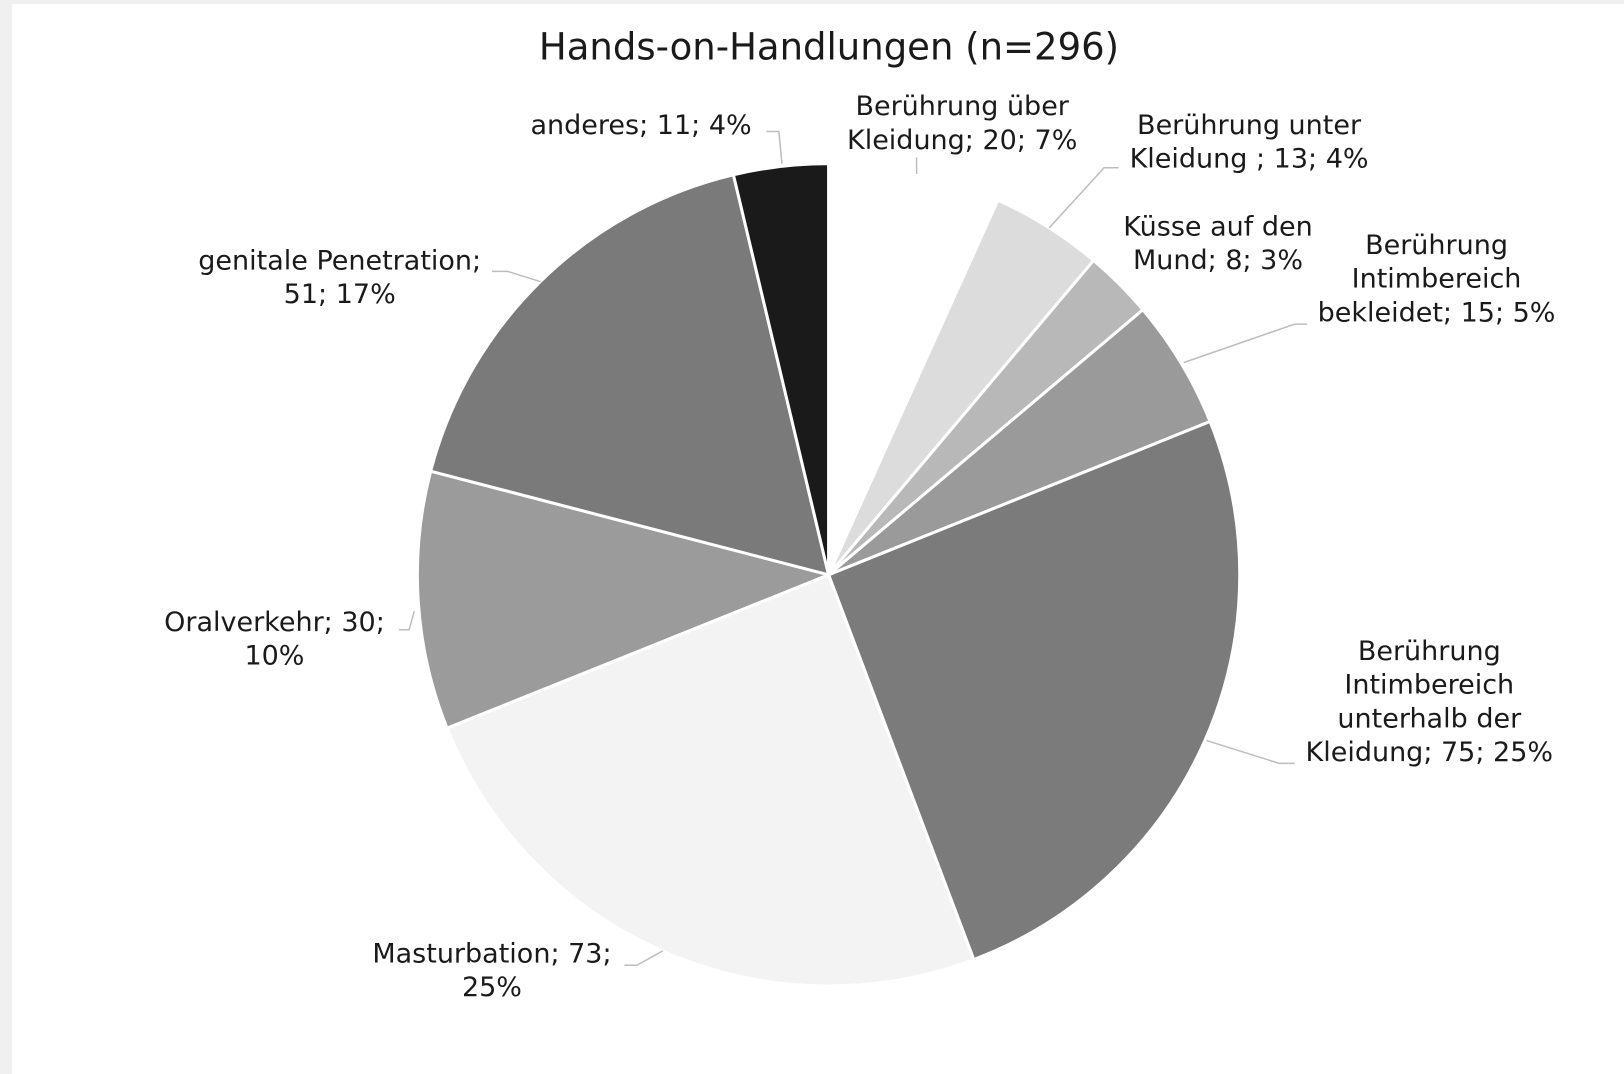 The width and height of the screenshot is (1624, 1074). Describe the element at coordinates (491, 953) in the screenshot. I see `data-label: Masturbation; 73;` at that location.